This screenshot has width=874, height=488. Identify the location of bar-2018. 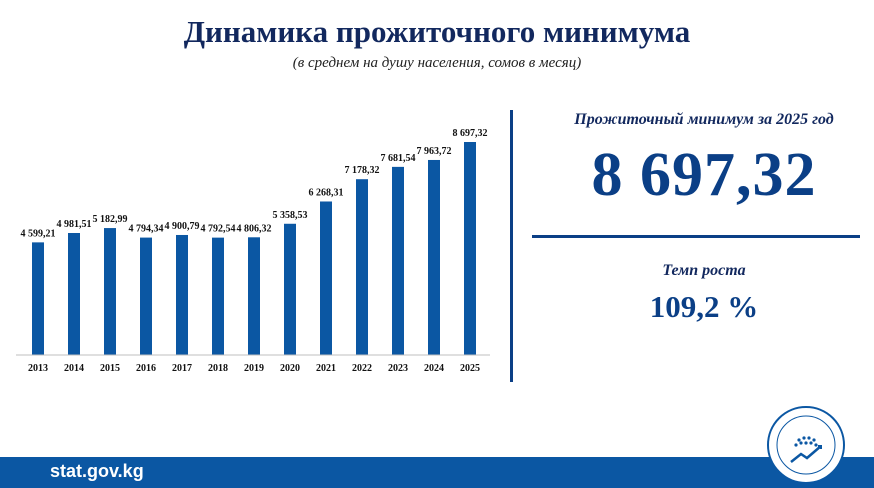
(218, 296).